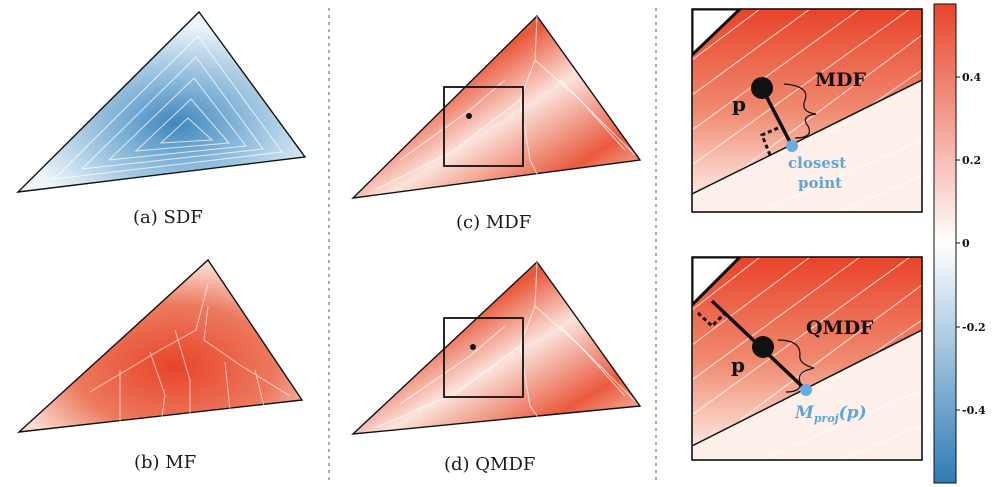 The width and height of the screenshot is (996, 487). I want to click on zoom-panel-mdf: p MDF closest point, so click(807, 110).